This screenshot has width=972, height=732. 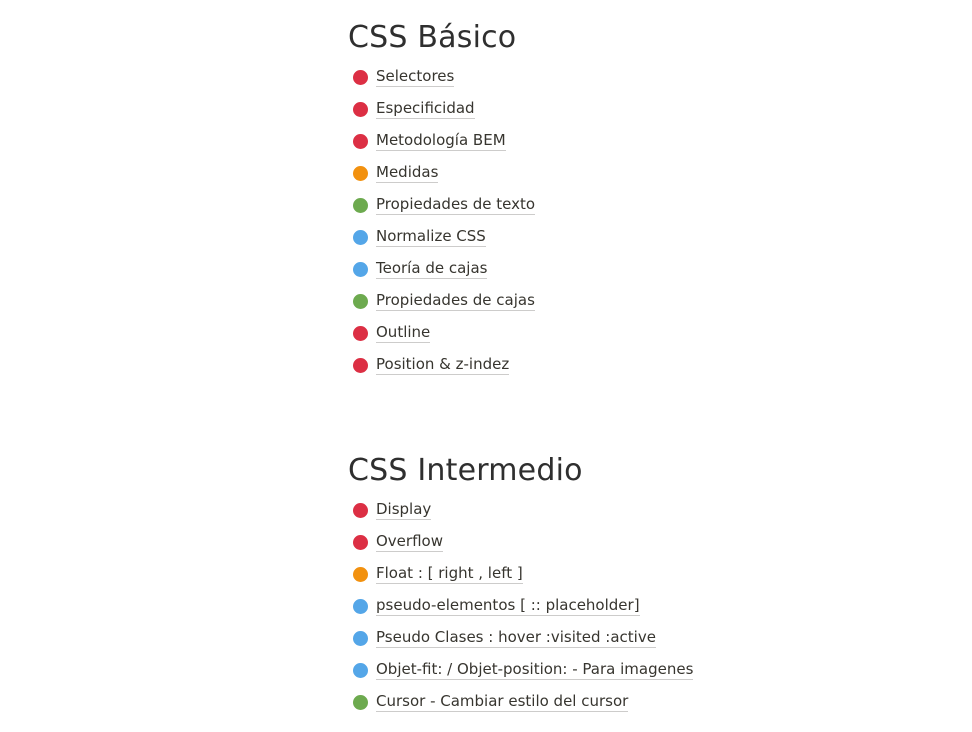 I want to click on topic-link: Overflow, so click(x=409, y=542).